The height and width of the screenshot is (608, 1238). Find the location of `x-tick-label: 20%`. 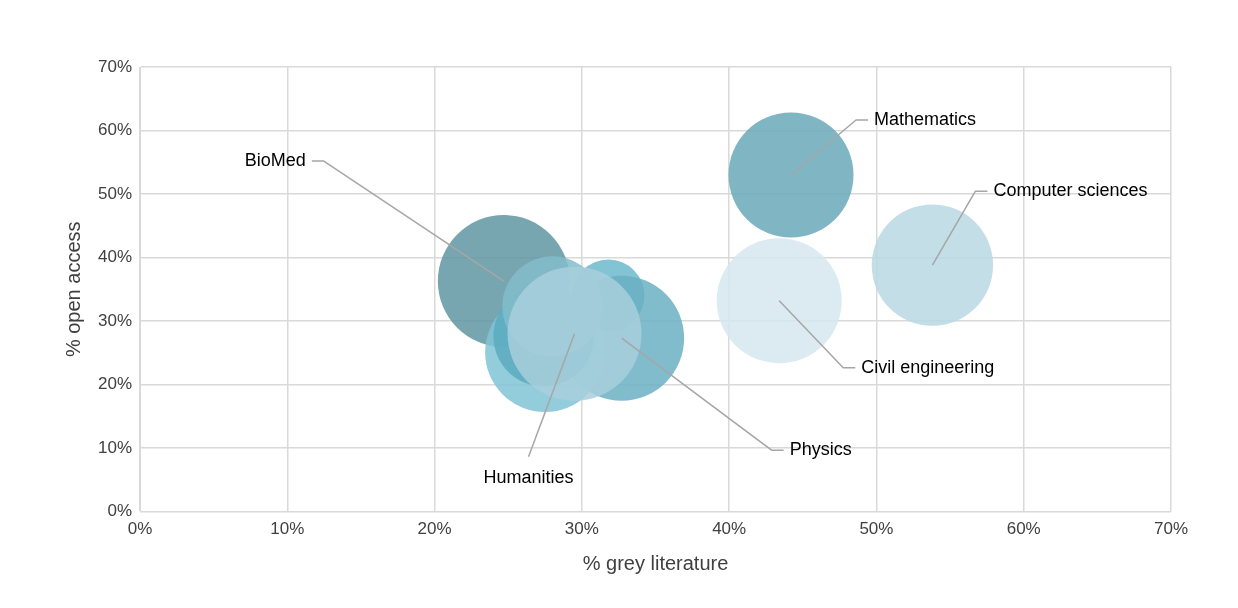

x-tick-label: 20% is located at coordinates (434, 529).